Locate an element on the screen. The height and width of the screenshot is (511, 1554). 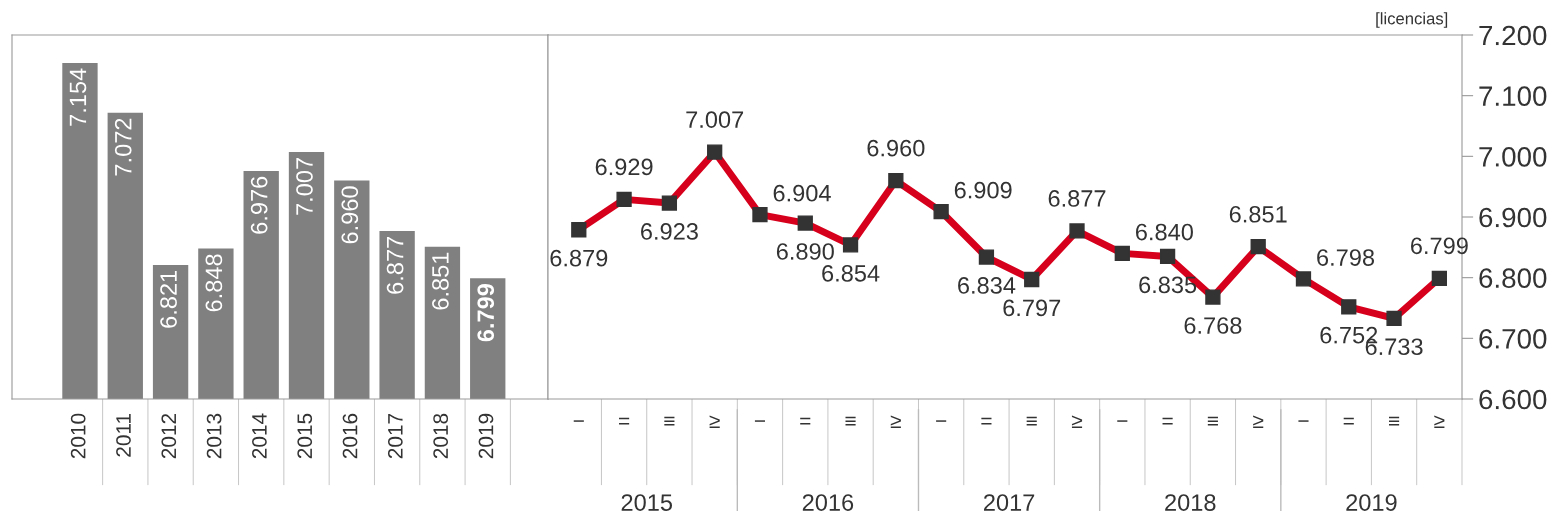
text: 2019 is located at coordinates (1371, 502).